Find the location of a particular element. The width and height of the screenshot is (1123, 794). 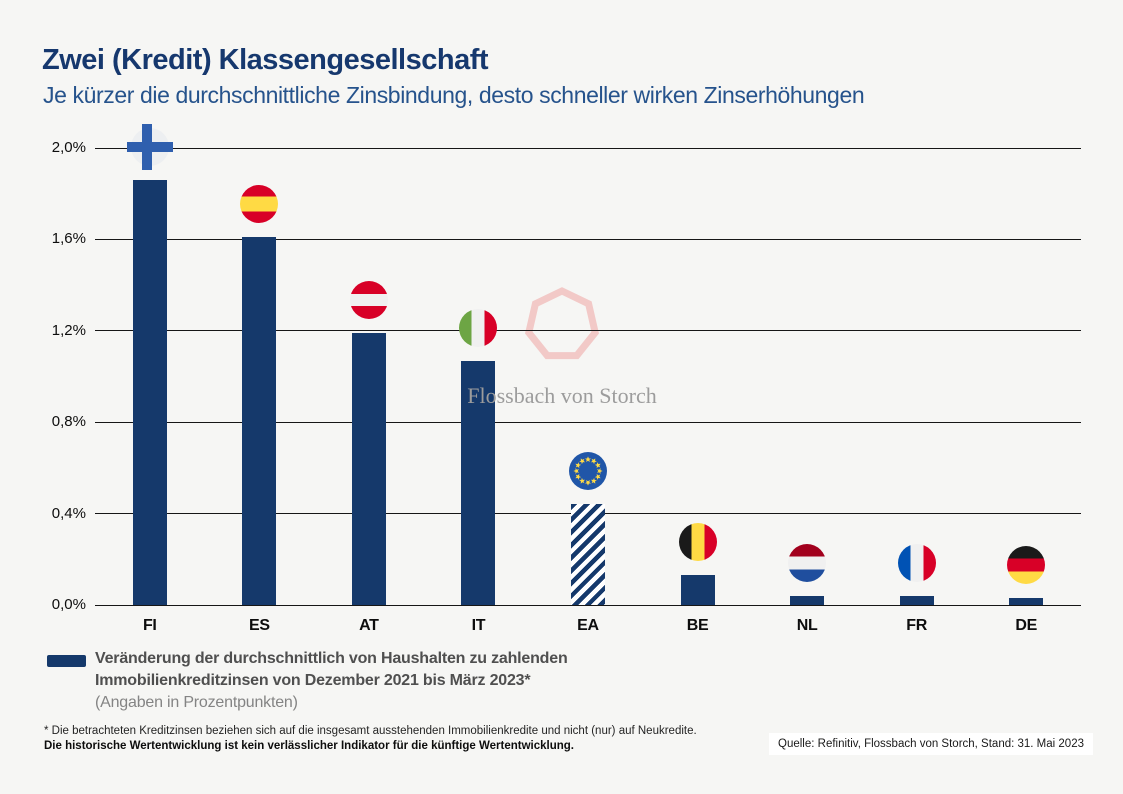

x-axis-label-FR: FR is located at coordinates (917, 625).